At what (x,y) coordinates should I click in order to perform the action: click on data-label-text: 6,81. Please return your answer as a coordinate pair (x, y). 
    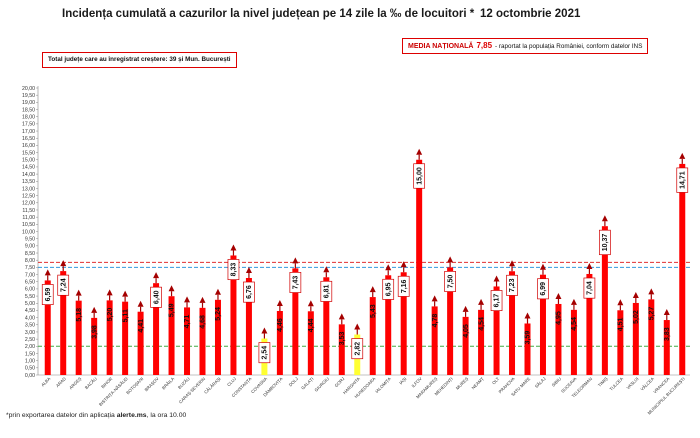
    Looking at the image, I should click on (327, 291).